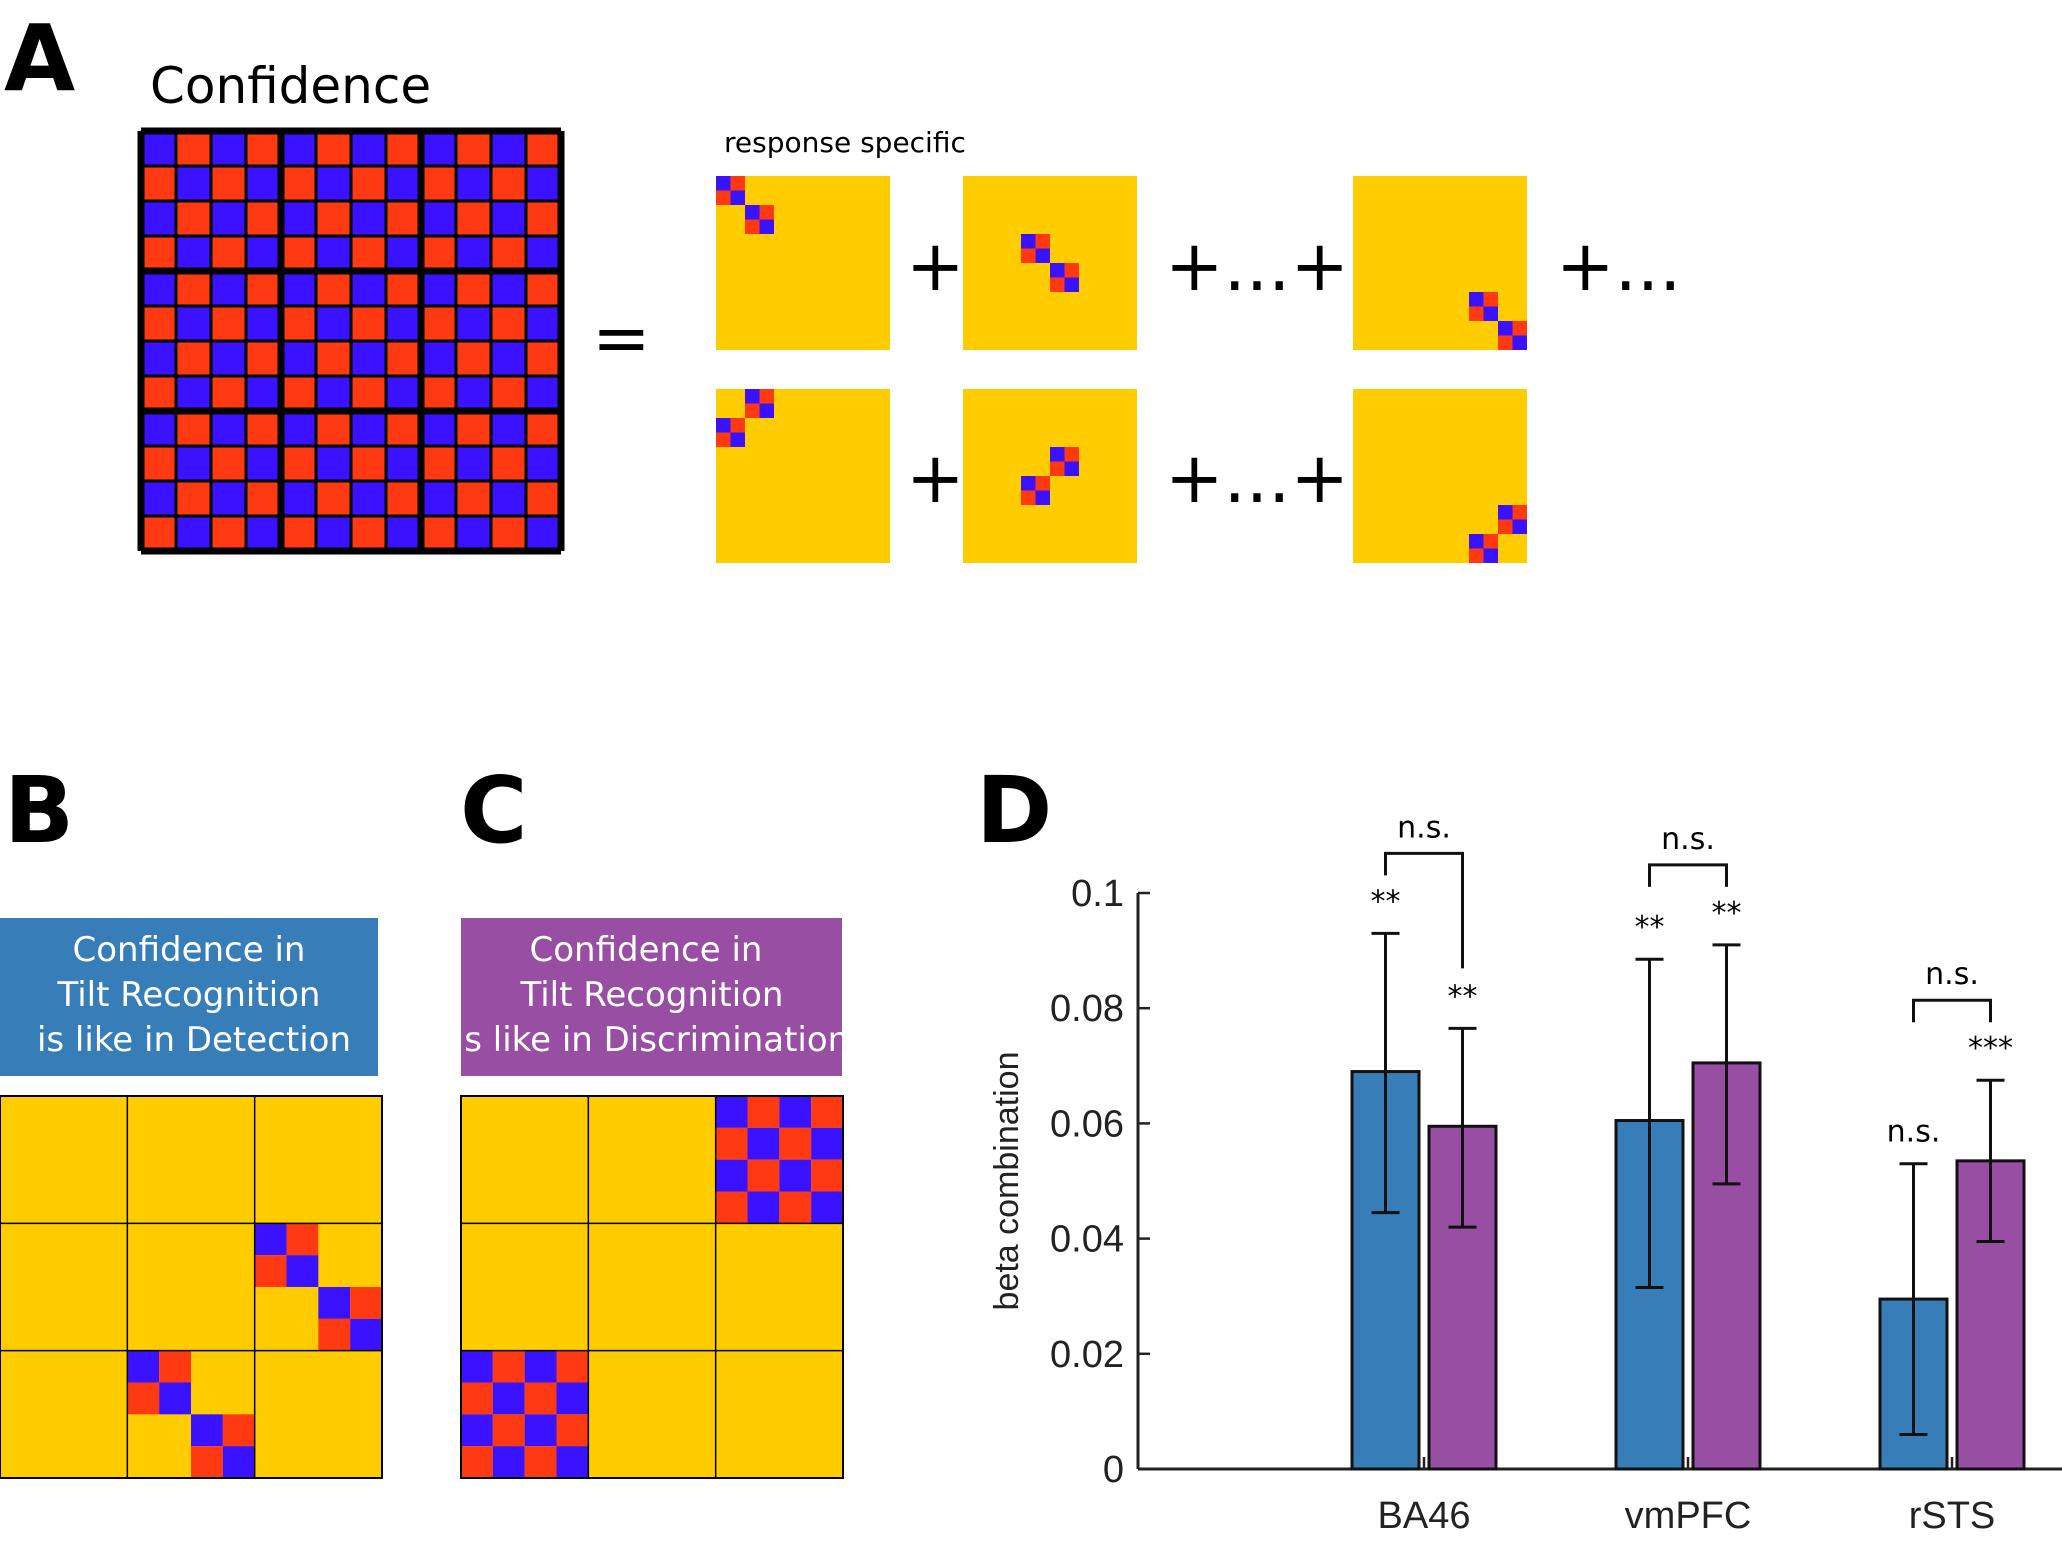 Image resolution: width=2062 pixels, height=1546 pixels. Describe the element at coordinates (1914, 1132) in the screenshot. I see `significance-label: n.s.` at that location.